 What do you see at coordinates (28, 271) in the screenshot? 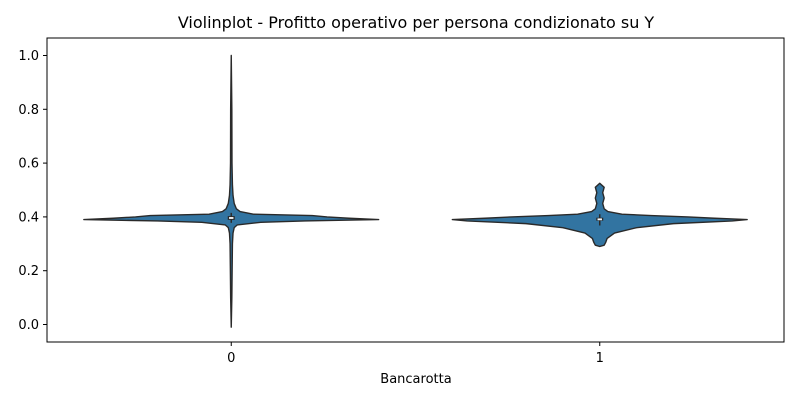
I see `y-tick-label: 0.2` at bounding box center [28, 271].